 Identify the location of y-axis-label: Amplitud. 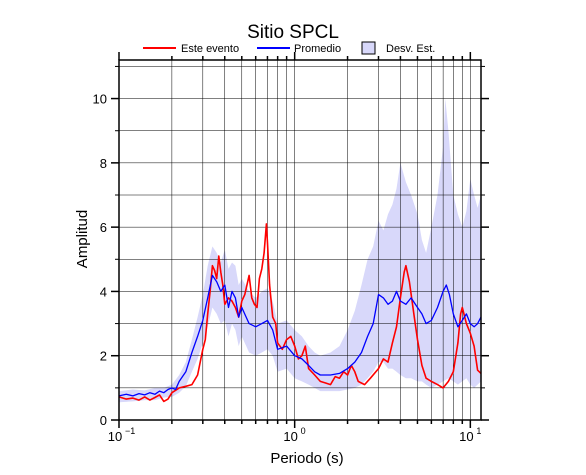
(82, 239).